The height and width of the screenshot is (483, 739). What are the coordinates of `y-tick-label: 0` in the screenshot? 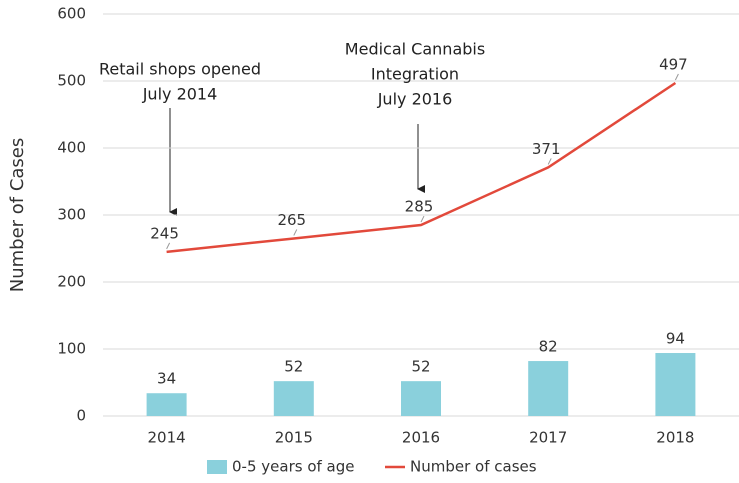 It's located at (81, 416).